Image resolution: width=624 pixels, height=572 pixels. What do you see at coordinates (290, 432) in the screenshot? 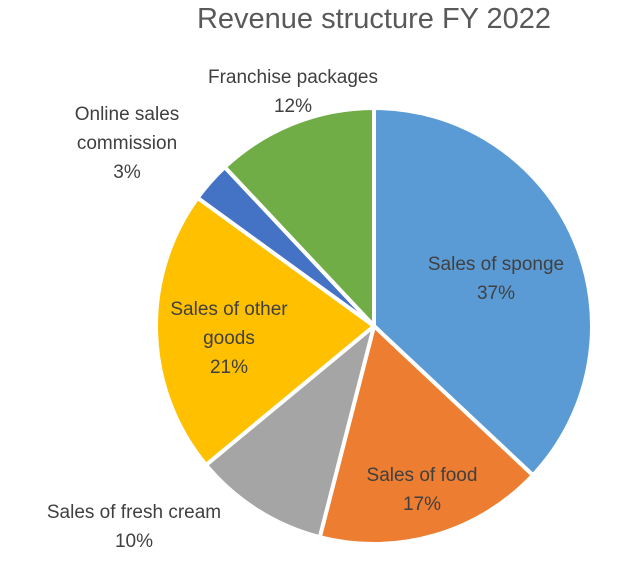
I see `pie-slice-sales-of-fresh-cream` at bounding box center [290, 432].